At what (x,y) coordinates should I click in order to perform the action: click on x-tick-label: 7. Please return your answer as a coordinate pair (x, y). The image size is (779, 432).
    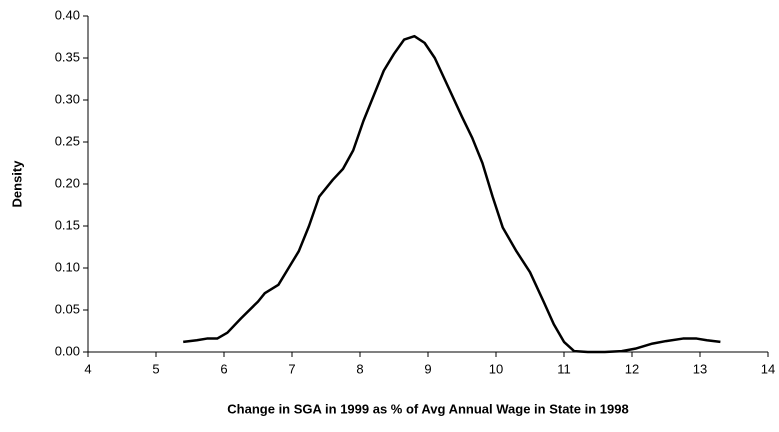
    Looking at the image, I should click on (291, 368).